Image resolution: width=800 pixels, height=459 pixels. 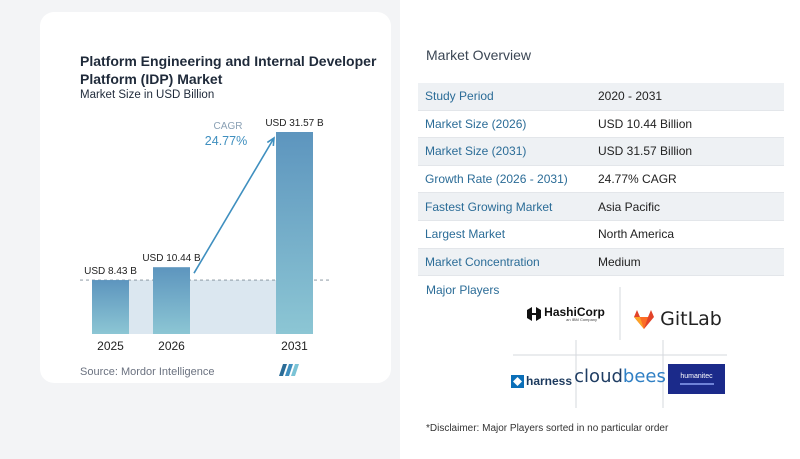 What do you see at coordinates (687, 206) in the screenshot?
I see `row-value: Asia Pacific` at bounding box center [687, 206].